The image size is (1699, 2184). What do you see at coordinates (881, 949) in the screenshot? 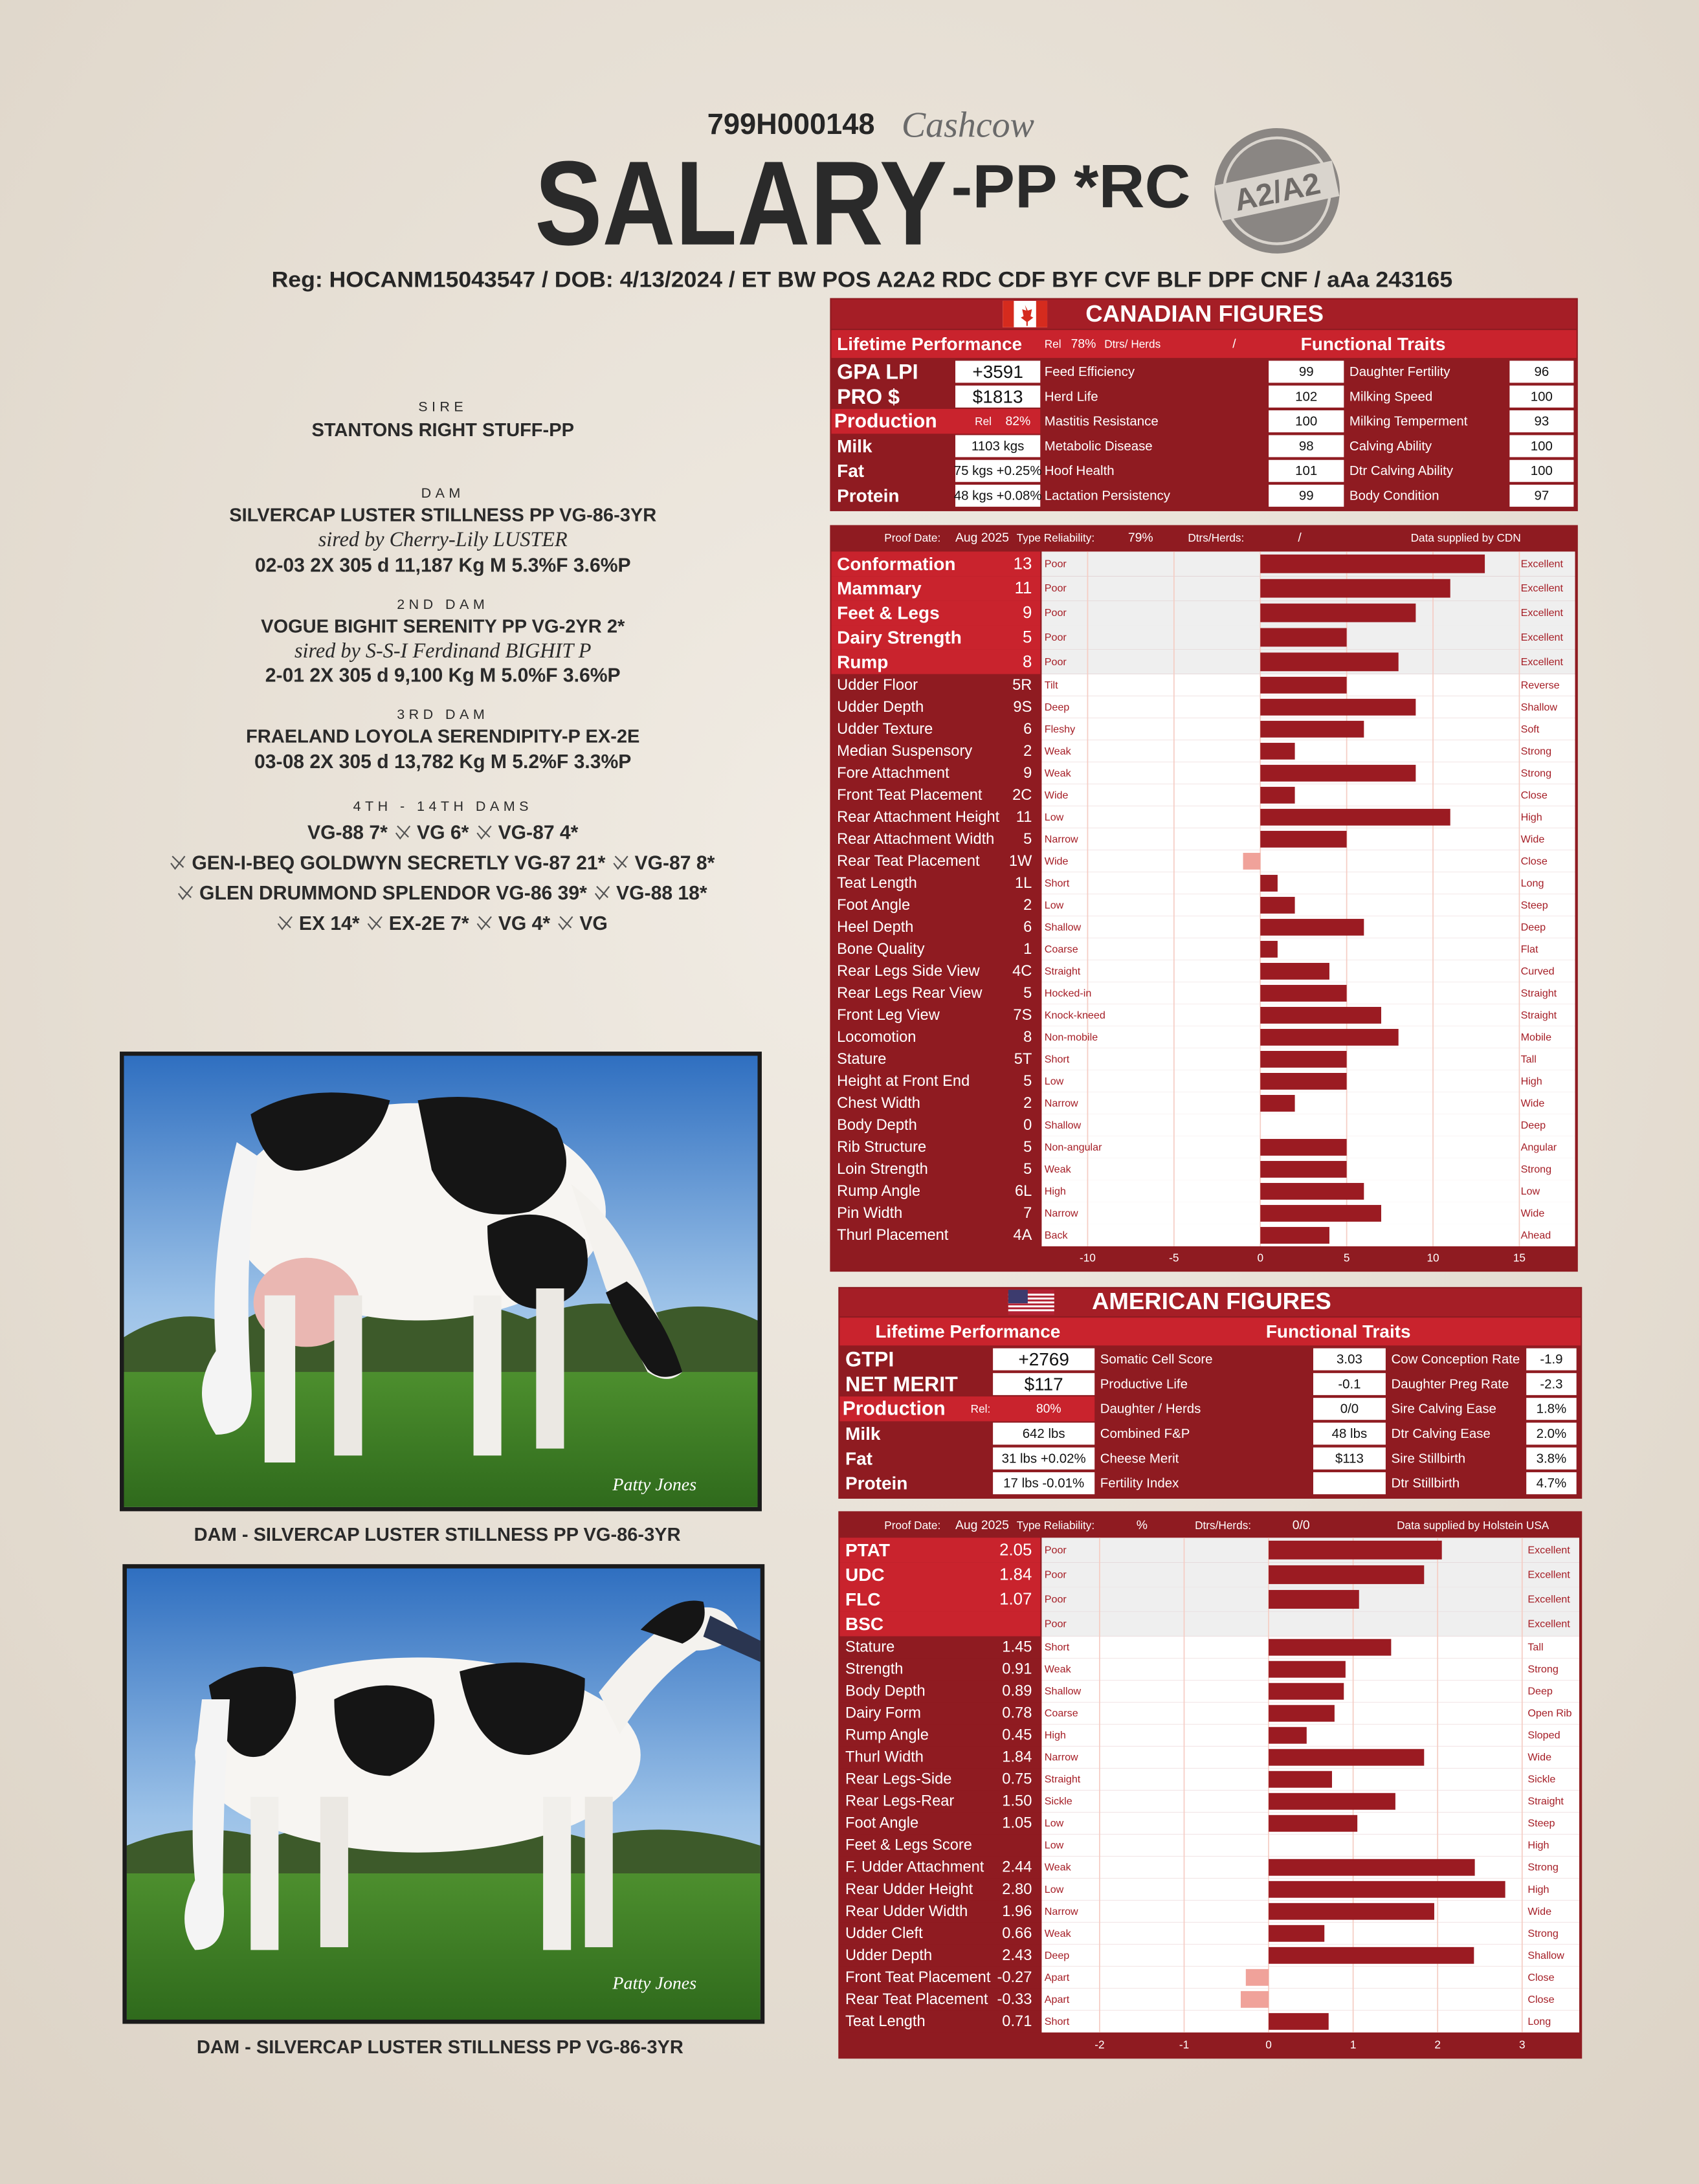
I see `trait-label: Bone Quality` at bounding box center [881, 949].